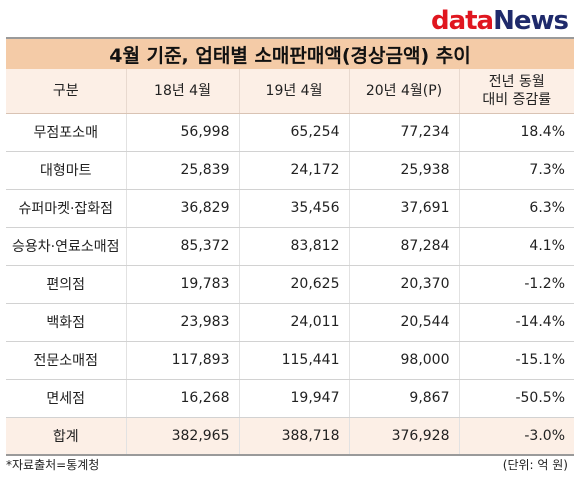 Image resolution: width=580 pixels, height=477 pixels. Describe the element at coordinates (293, 436) in the screenshot. I see `total-value: 388,718` at that location.